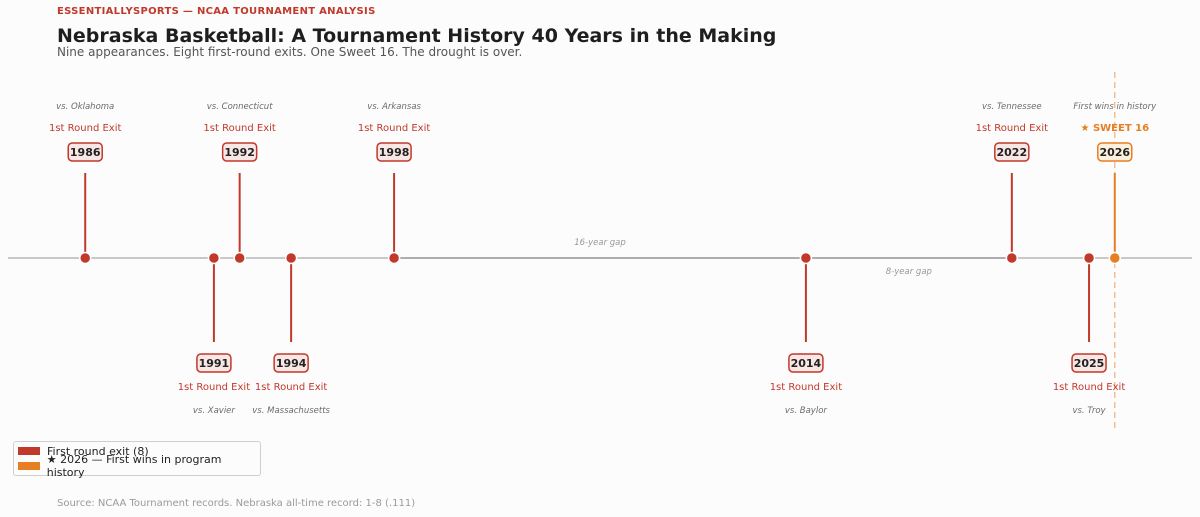 This screenshot has width=1200, height=517. I want to click on year-label: 1998, so click(394, 152).